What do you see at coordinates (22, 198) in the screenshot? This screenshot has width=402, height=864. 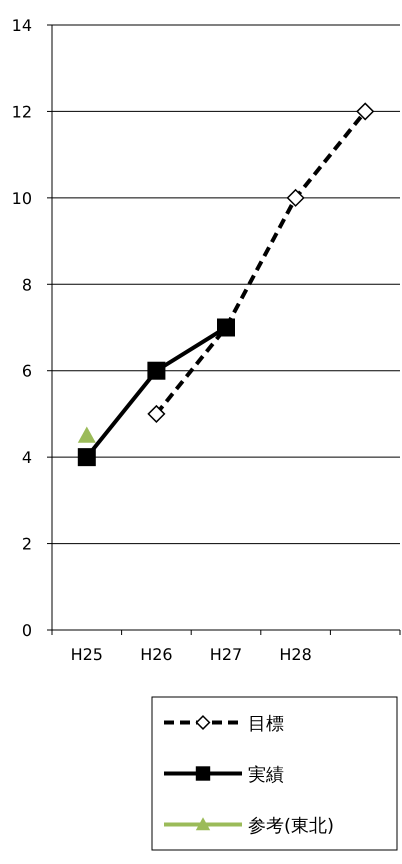 I see `y-tick-label: 10` at bounding box center [22, 198].